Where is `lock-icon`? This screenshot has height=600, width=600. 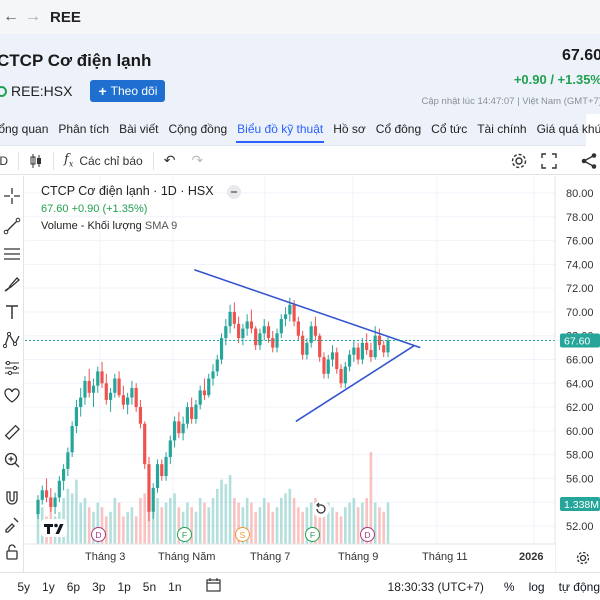
lock-icon is located at coordinates (12, 552).